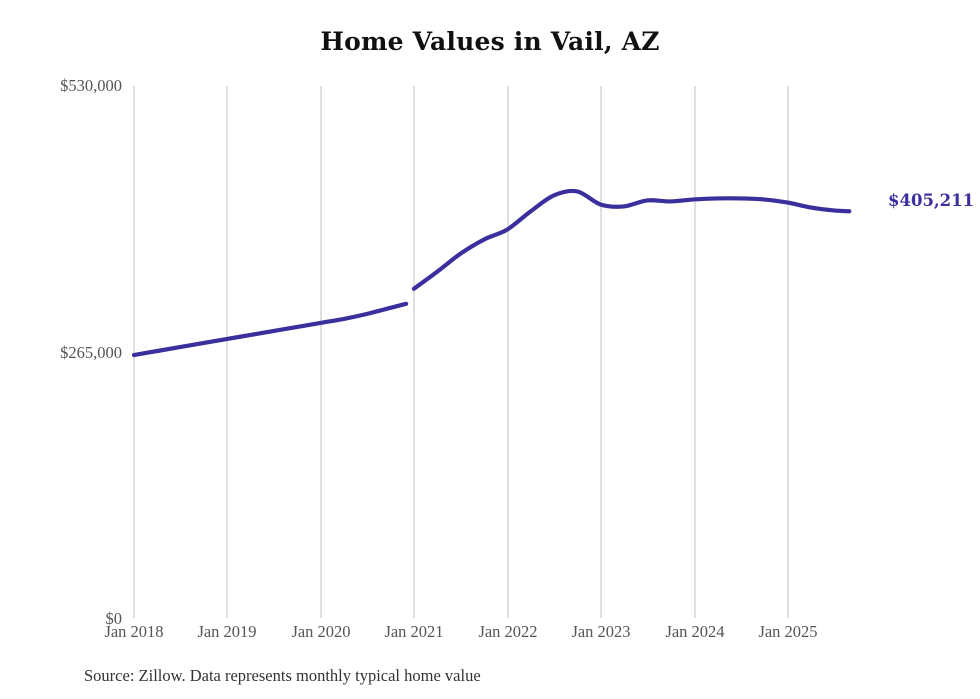 This screenshot has width=980, height=699. Describe the element at coordinates (134, 631) in the screenshot. I see `x-tick-label-2018: Jan 2018` at that location.